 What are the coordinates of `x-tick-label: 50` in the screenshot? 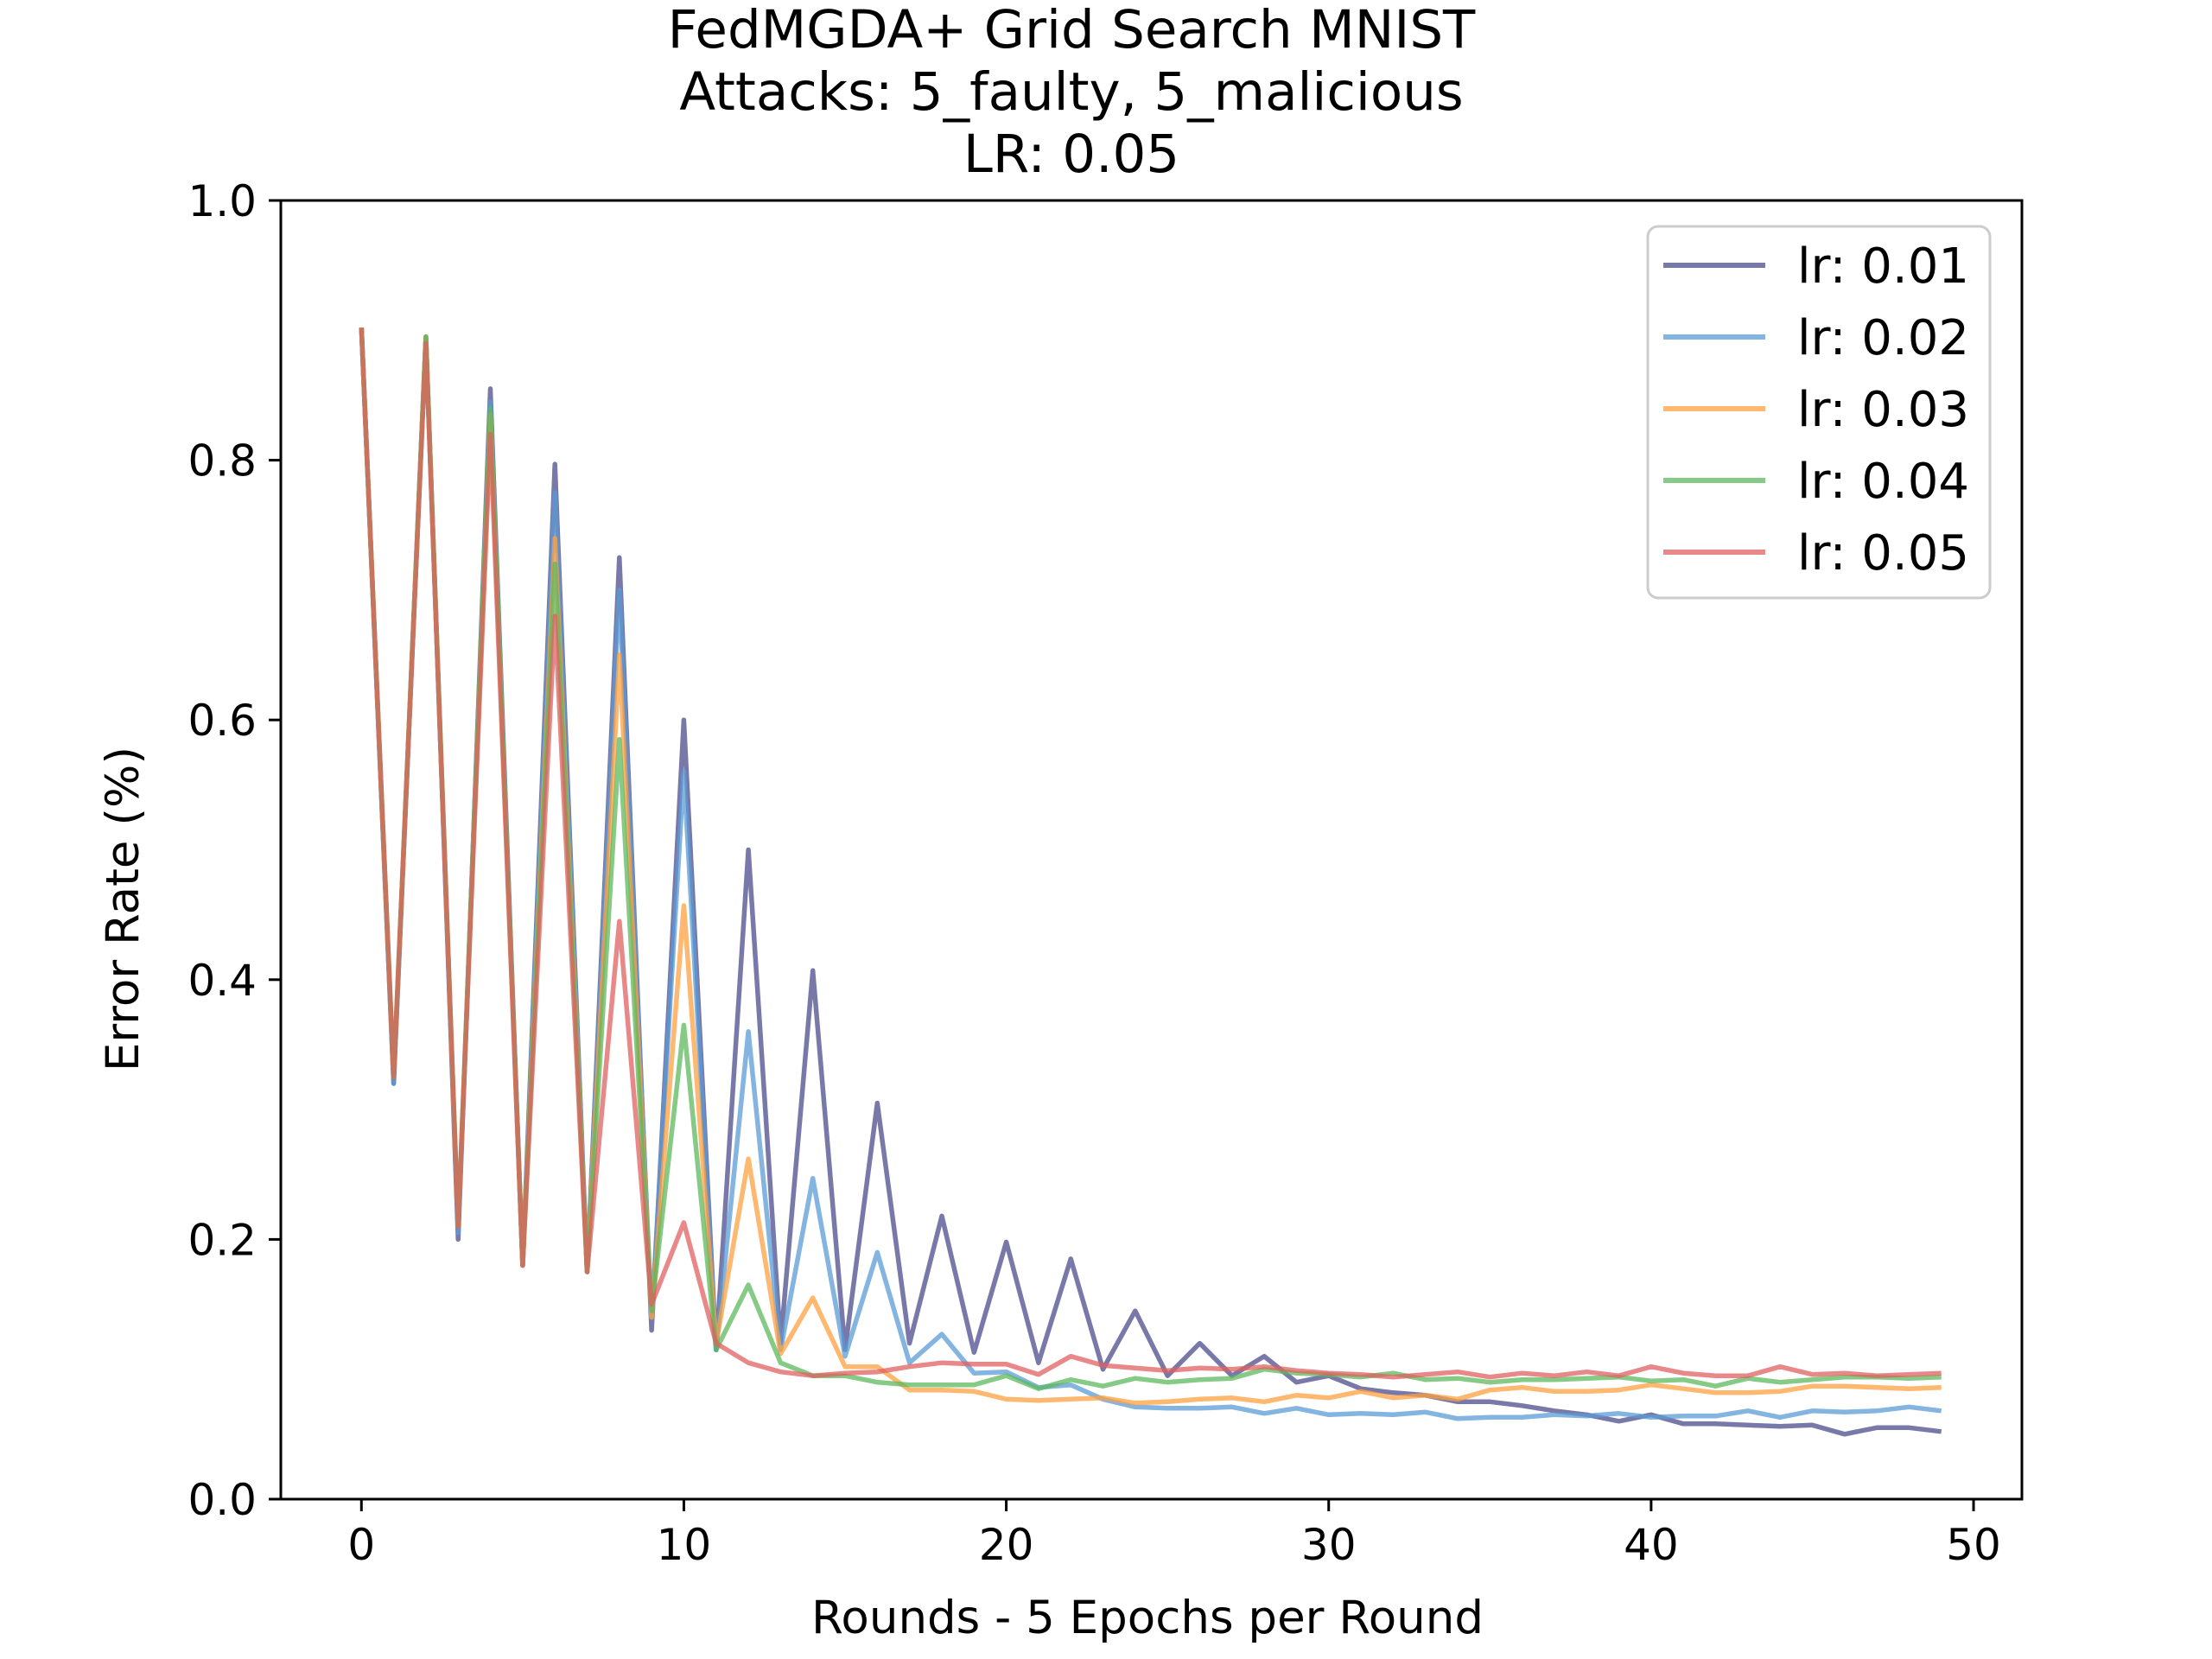 It's located at (1973, 1545).